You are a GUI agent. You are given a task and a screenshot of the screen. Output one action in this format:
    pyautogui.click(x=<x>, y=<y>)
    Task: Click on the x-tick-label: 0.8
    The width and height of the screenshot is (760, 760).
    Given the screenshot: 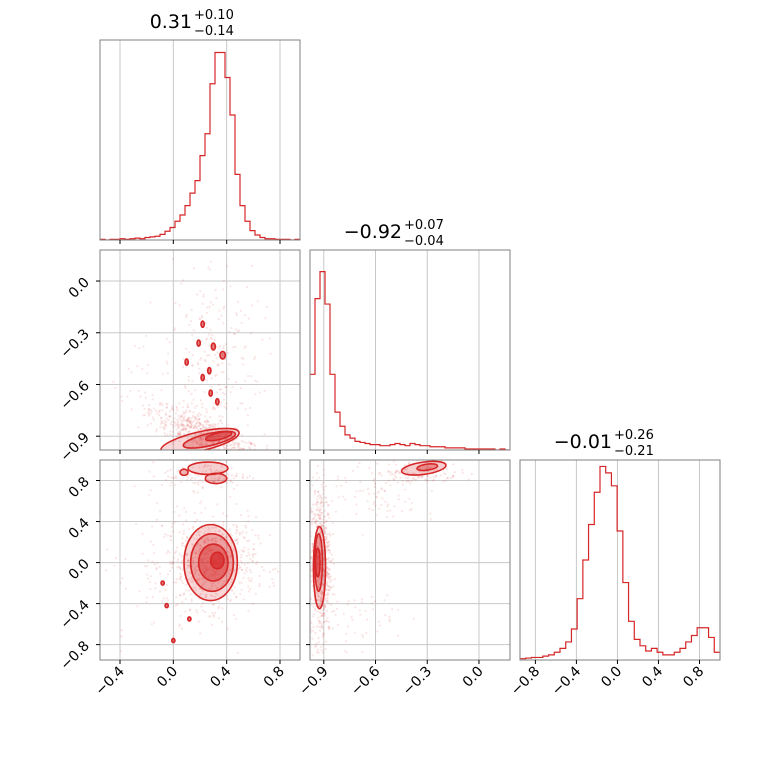 What is the action you would take?
    pyautogui.click(x=274, y=677)
    